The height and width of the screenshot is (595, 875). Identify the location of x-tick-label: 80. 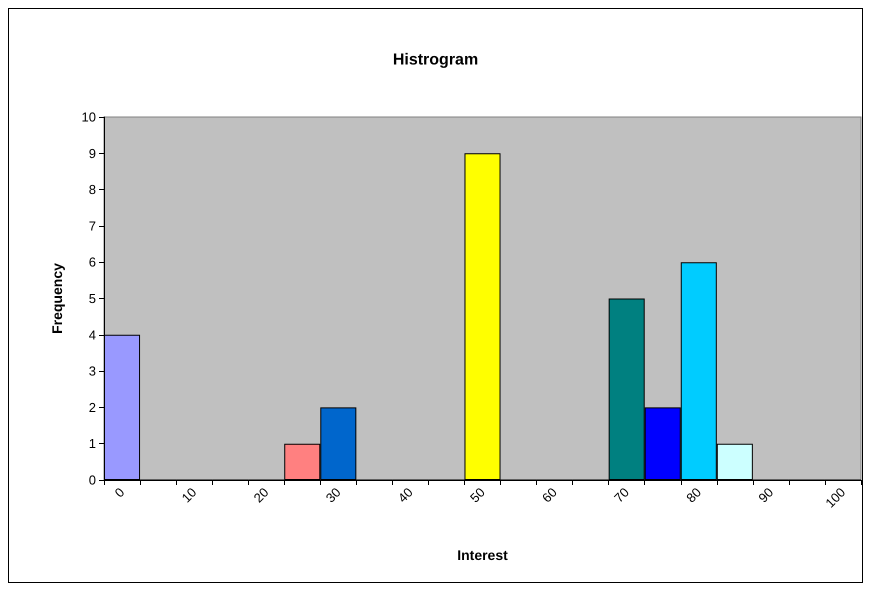
(693, 495).